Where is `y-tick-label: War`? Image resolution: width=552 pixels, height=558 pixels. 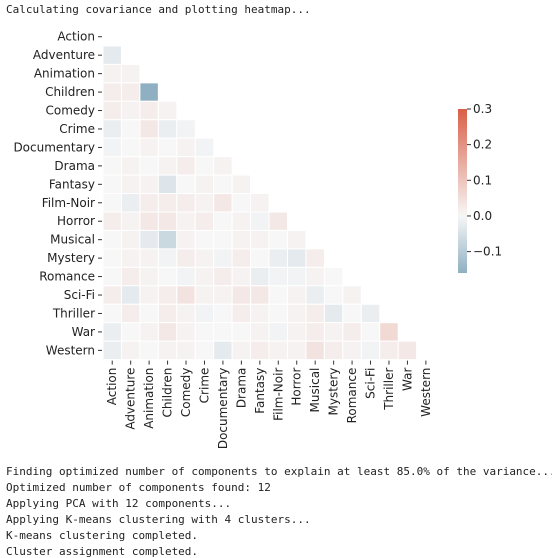 y-tick-label: War is located at coordinates (83, 332).